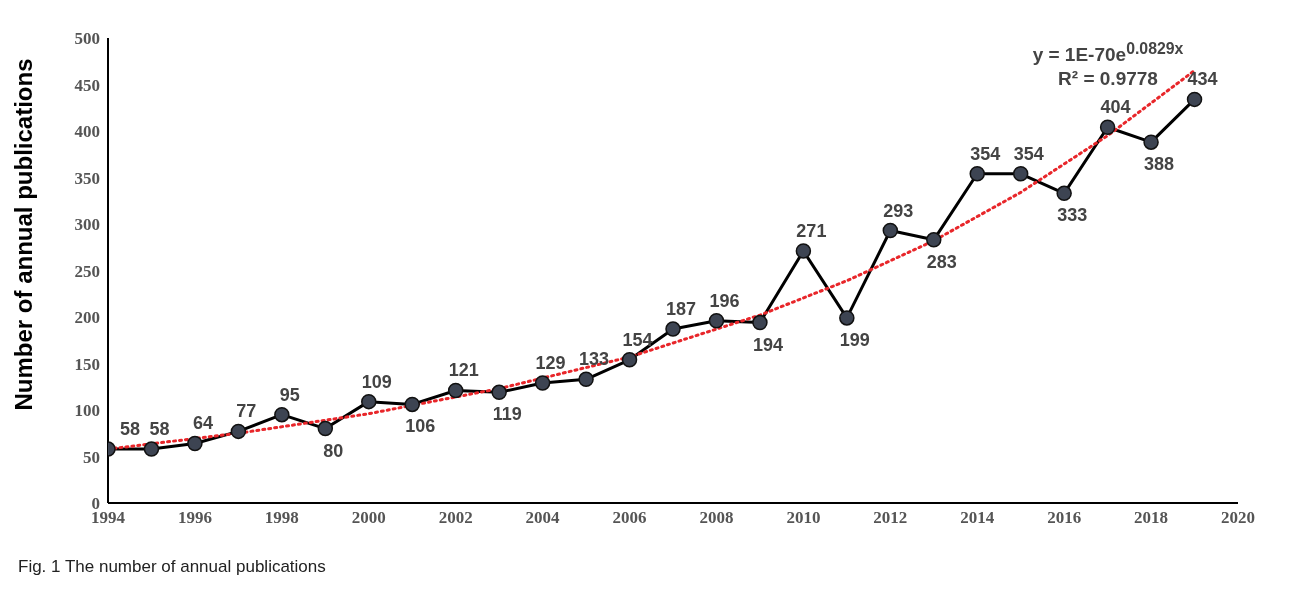  Describe the element at coordinates (455, 518) in the screenshot. I see `x-tick-label: 2002` at that location.